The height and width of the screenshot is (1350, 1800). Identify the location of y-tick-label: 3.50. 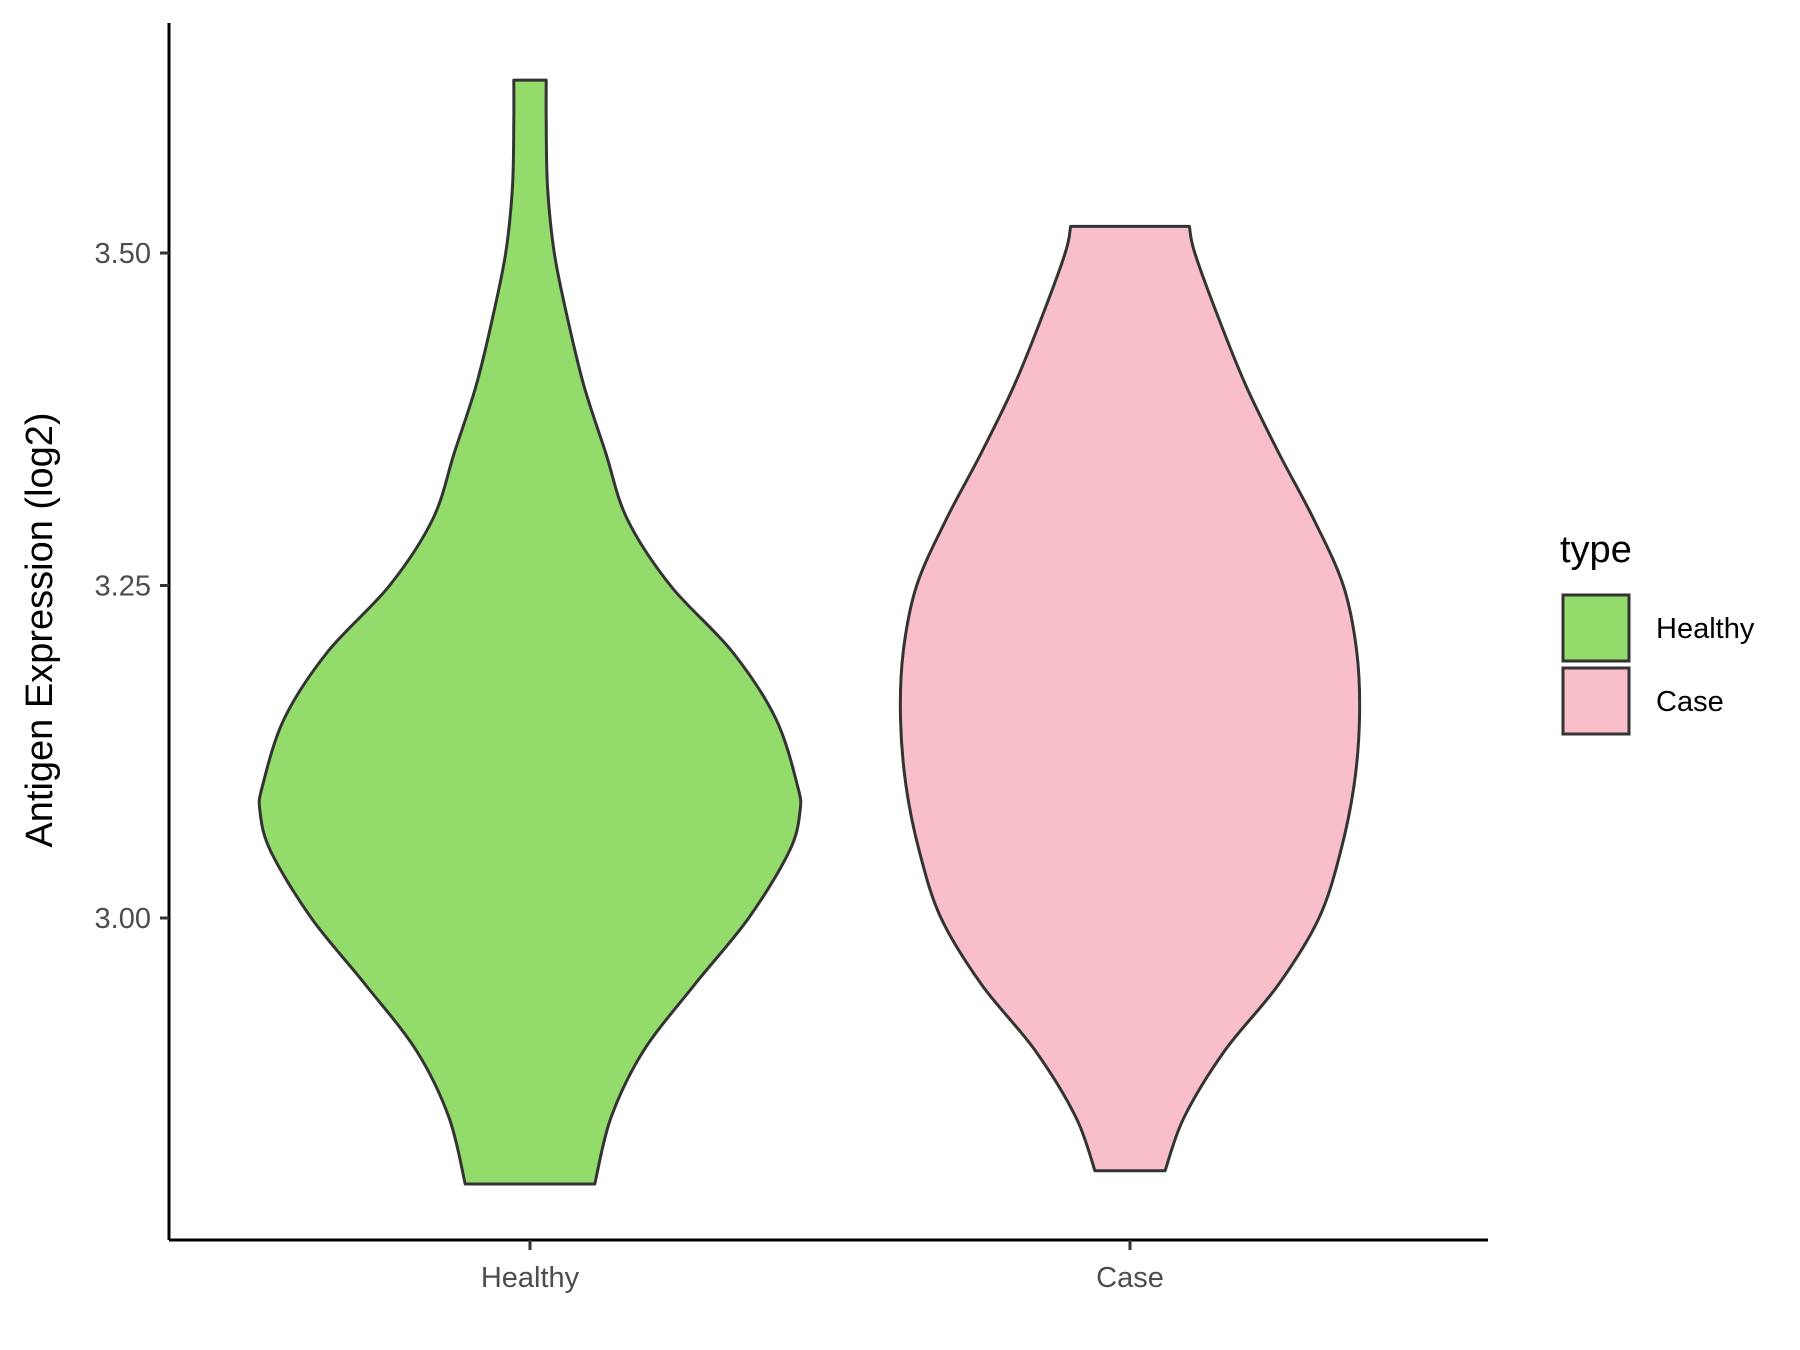
(123, 254).